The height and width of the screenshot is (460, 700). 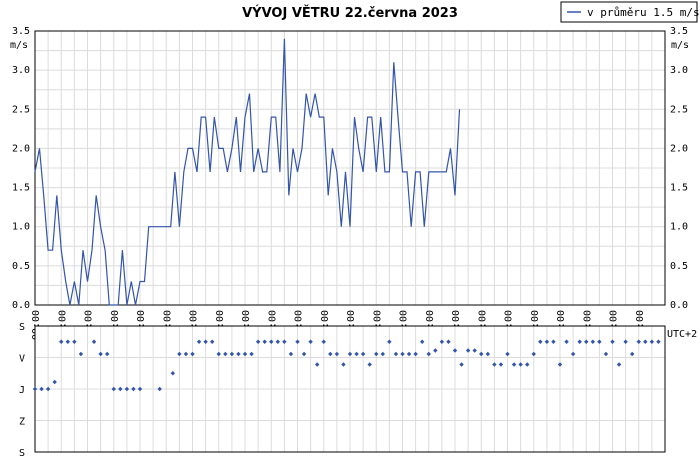 What do you see at coordinates (62, 325) in the screenshot?
I see `x-tick-label: 01:00` at bounding box center [62, 325].